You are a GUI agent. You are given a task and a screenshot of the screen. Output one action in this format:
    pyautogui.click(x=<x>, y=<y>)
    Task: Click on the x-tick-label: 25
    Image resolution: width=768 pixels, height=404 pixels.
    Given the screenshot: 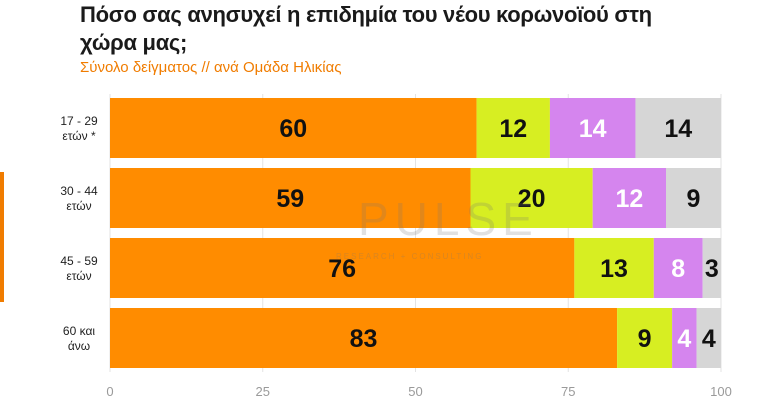 What is the action you would take?
    pyautogui.click(x=263, y=391)
    